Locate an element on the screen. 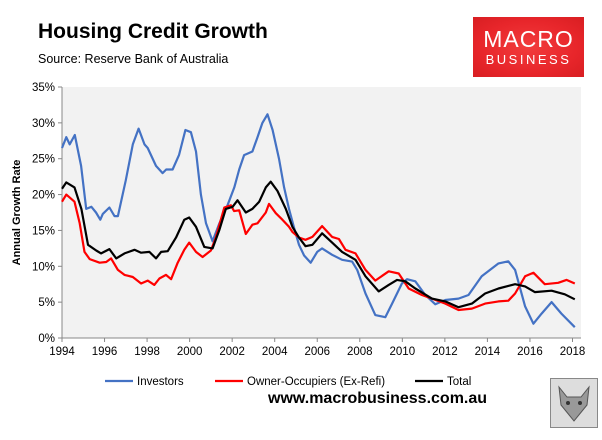 This screenshot has height=440, width=602. y-tick-label: 30% is located at coordinates (43, 124).